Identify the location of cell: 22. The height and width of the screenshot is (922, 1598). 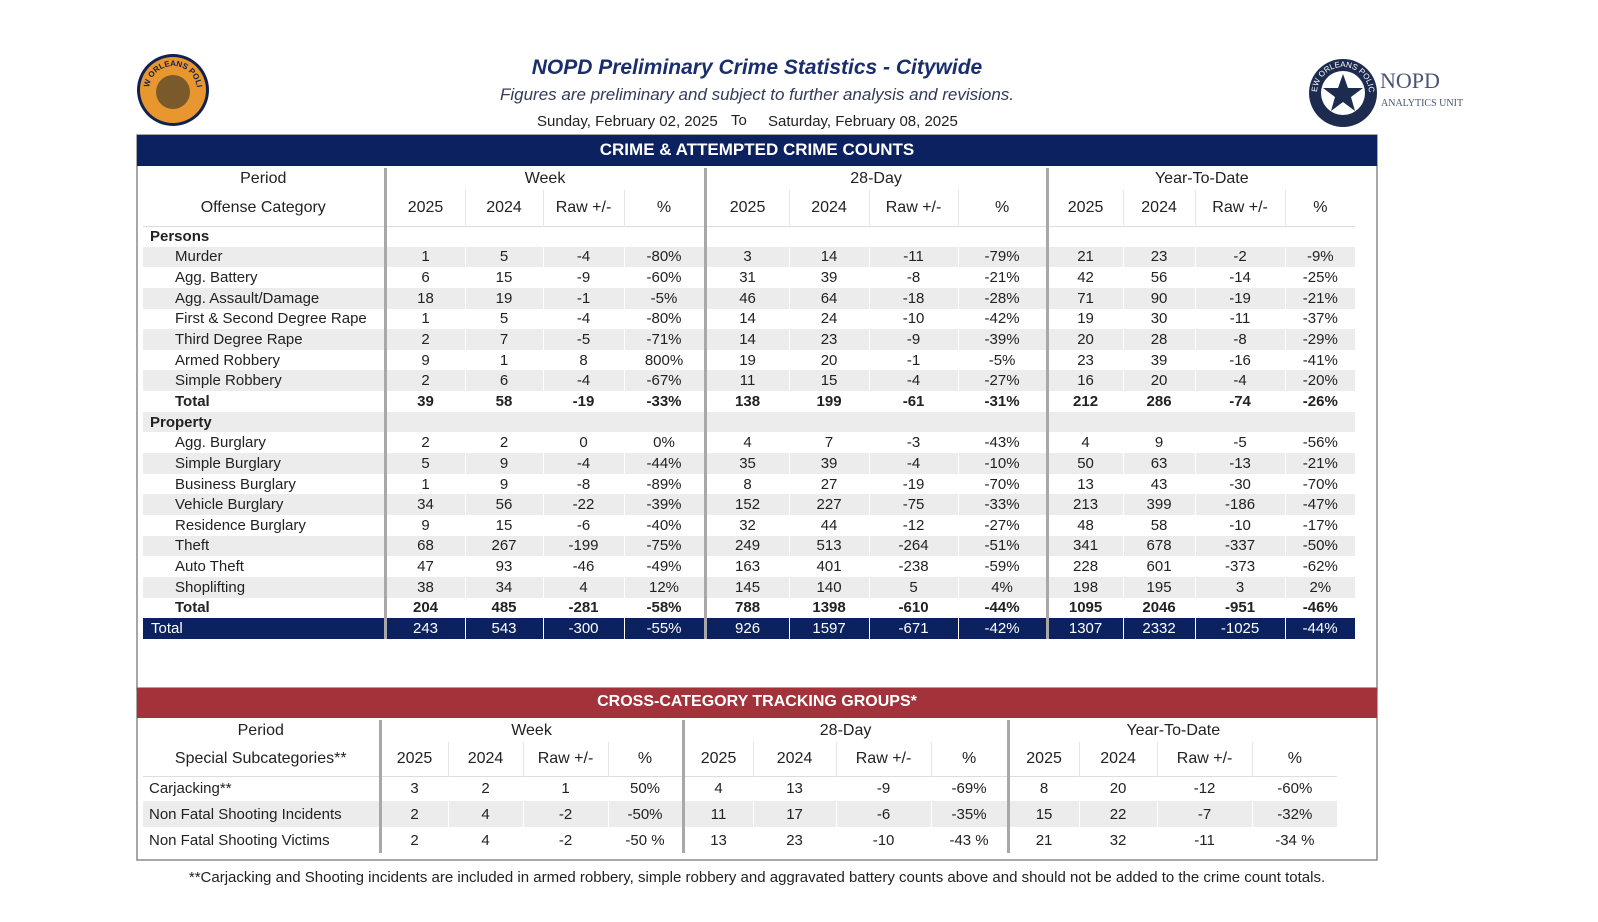
(1118, 814).